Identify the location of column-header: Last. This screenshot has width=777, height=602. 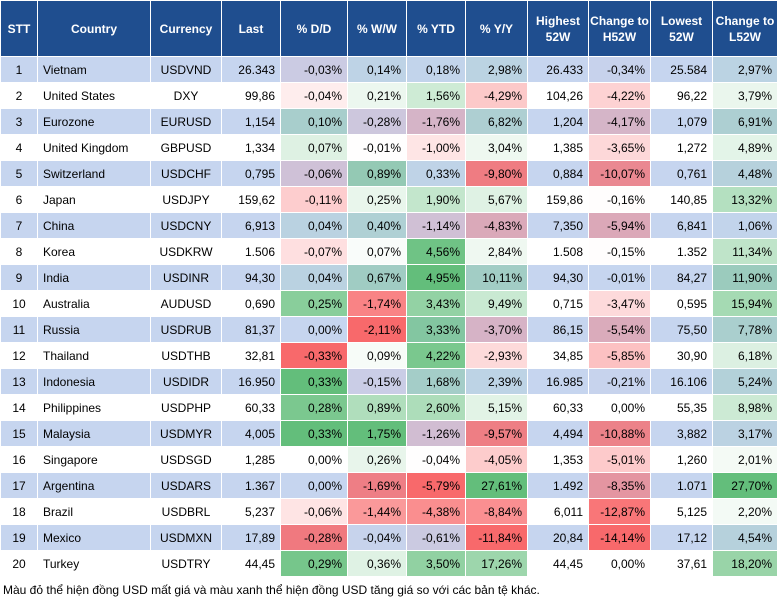
(251, 28).